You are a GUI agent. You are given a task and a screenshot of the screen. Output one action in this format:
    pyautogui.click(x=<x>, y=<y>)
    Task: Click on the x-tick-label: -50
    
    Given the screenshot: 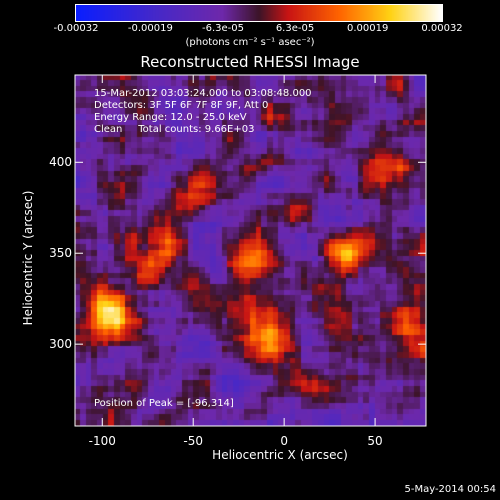 What is the action you would take?
    pyautogui.click(x=193, y=441)
    